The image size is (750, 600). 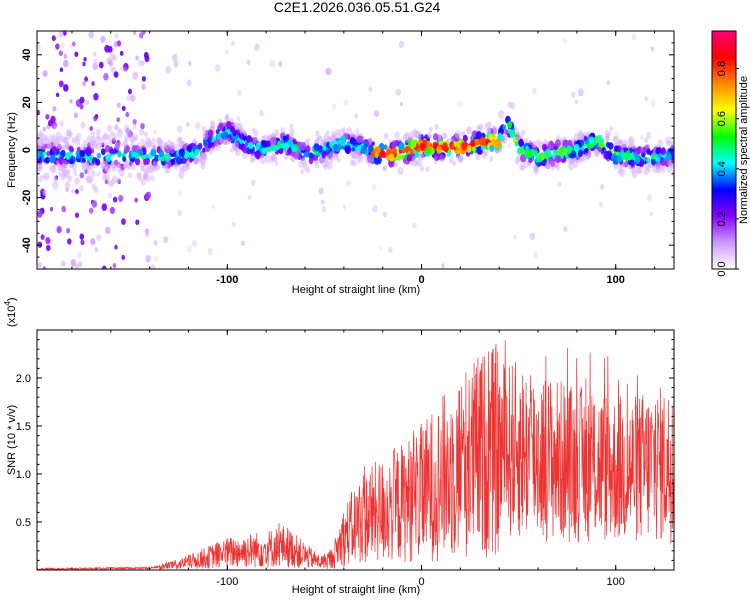 What do you see at coordinates (12, 440) in the screenshot?
I see `snr-y-label: SNR (10 * v/v)` at bounding box center [12, 440].